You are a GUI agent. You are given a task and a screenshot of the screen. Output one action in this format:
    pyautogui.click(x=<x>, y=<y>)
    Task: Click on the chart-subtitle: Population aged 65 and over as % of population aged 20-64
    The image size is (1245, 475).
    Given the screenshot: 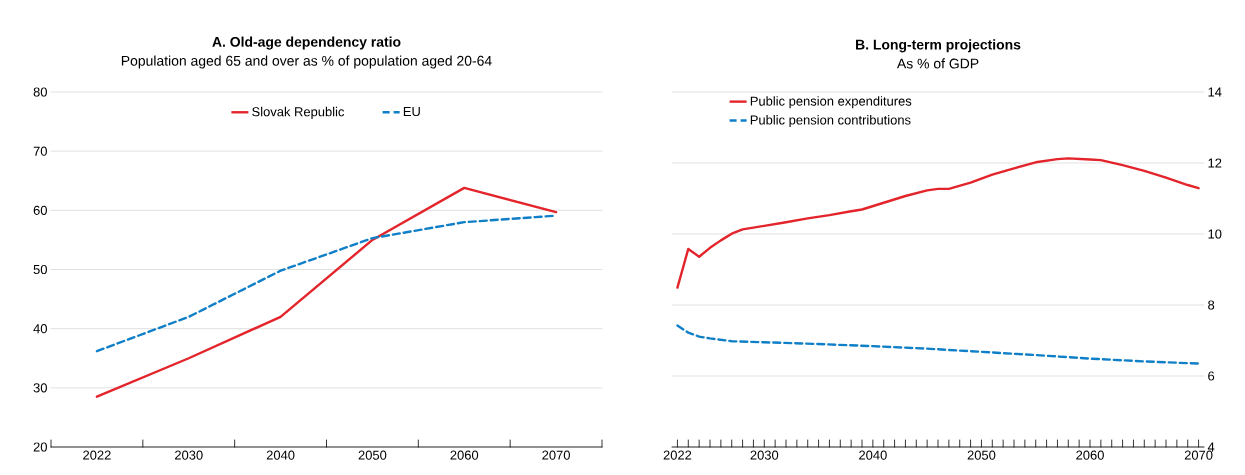 What is the action you would take?
    pyautogui.click(x=306, y=62)
    